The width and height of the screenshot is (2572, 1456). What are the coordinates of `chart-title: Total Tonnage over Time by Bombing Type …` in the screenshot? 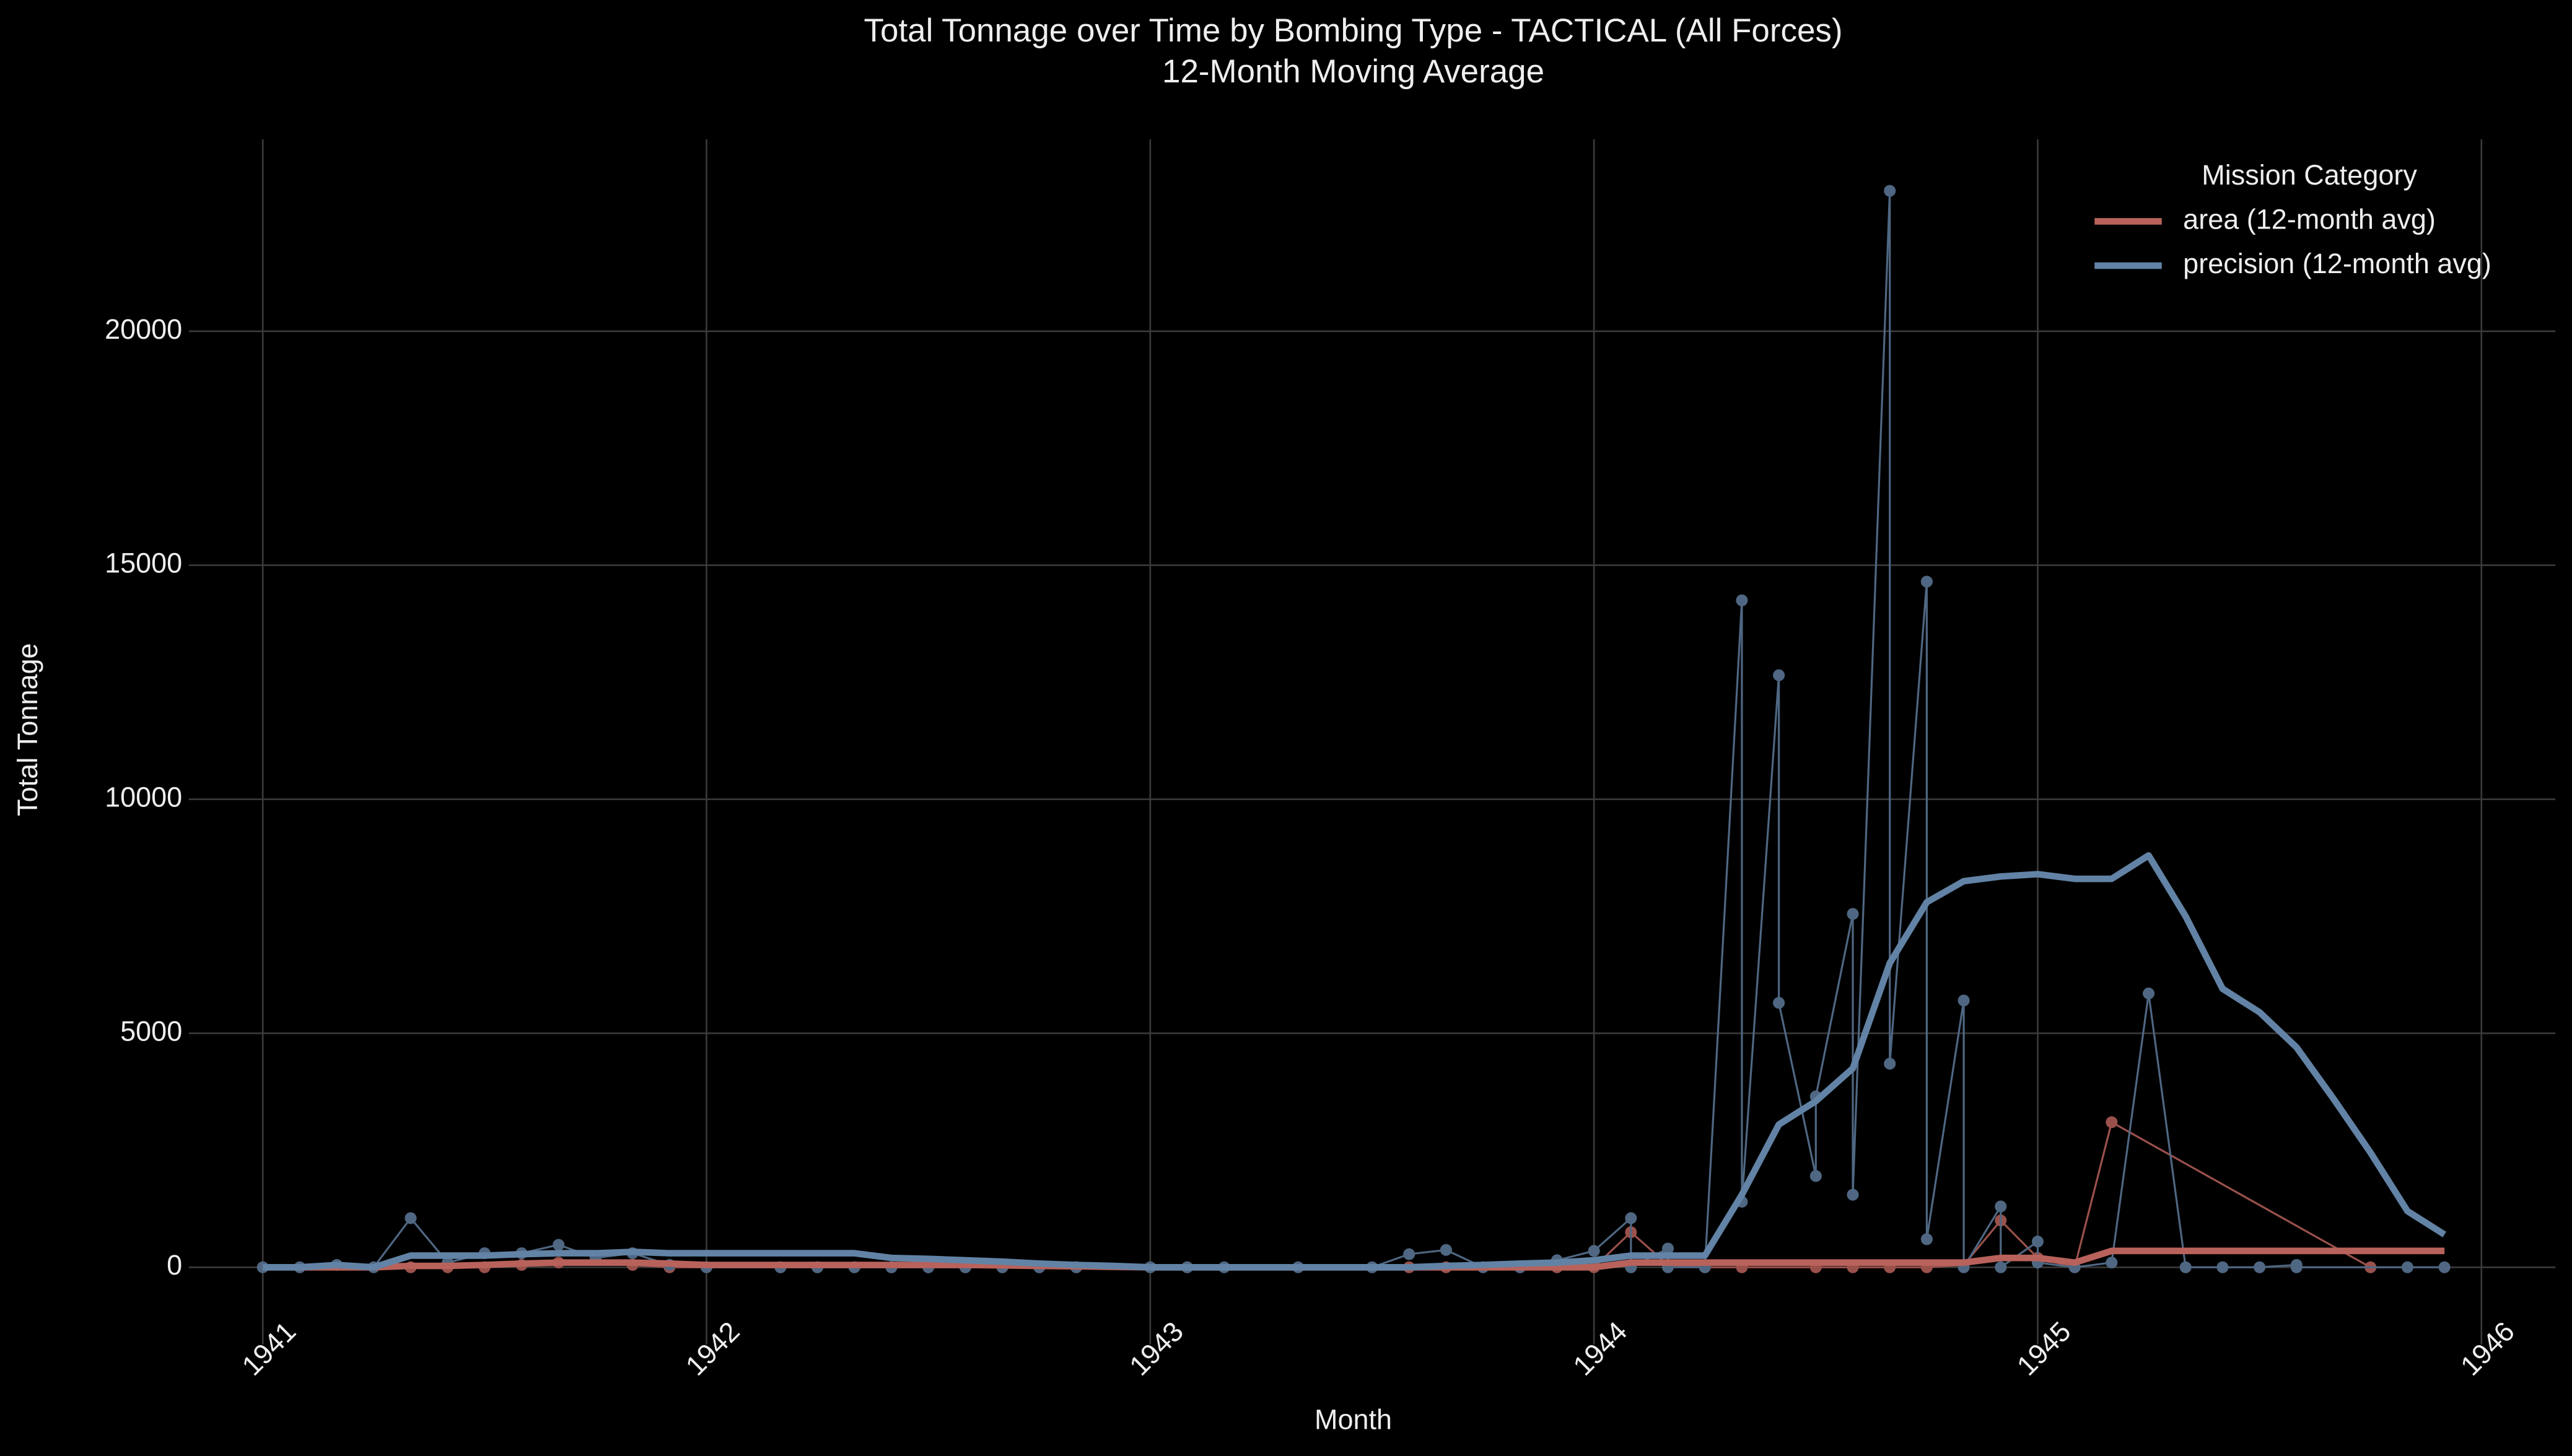 It's located at (1353, 31).